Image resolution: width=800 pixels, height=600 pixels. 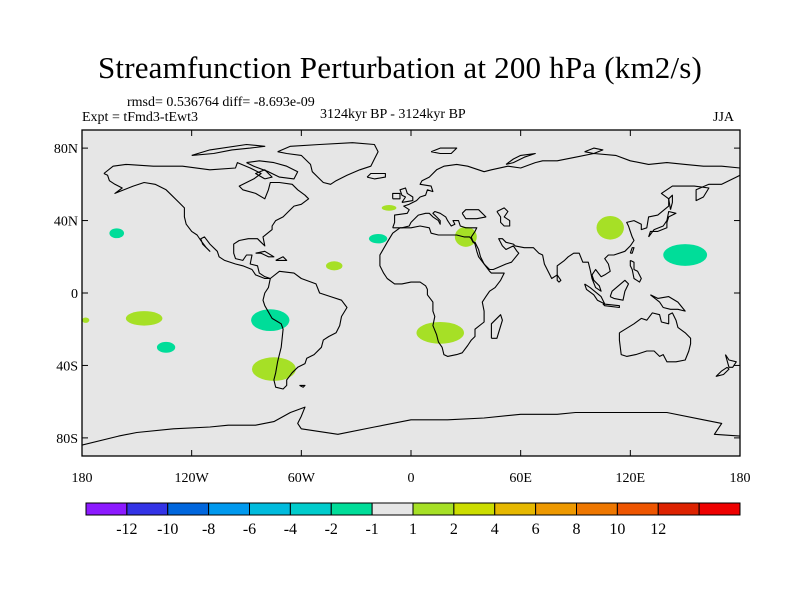 What do you see at coordinates (655, 337) in the screenshot?
I see `coastline-australia` at bounding box center [655, 337].